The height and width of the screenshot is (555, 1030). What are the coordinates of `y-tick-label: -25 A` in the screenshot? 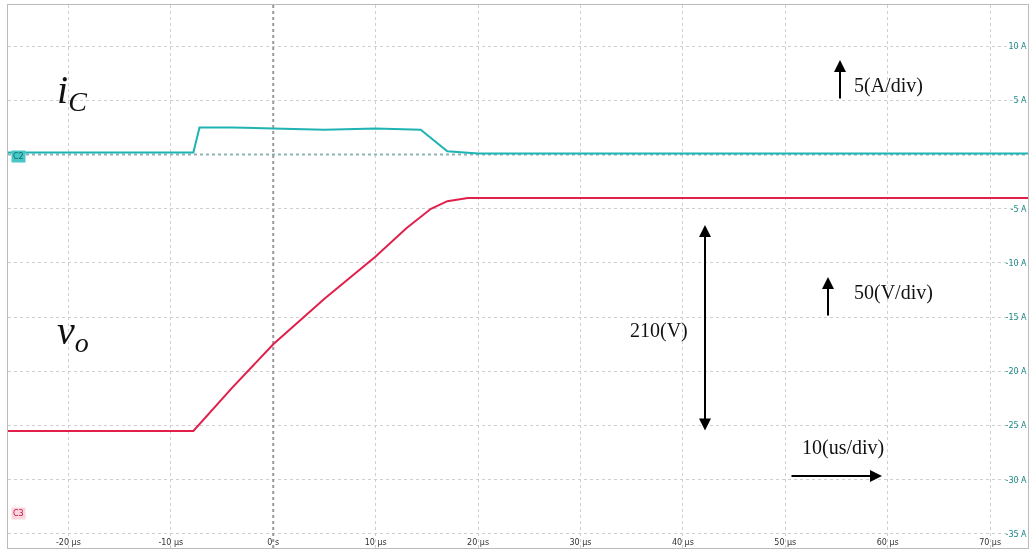 It's located at (1016, 426).